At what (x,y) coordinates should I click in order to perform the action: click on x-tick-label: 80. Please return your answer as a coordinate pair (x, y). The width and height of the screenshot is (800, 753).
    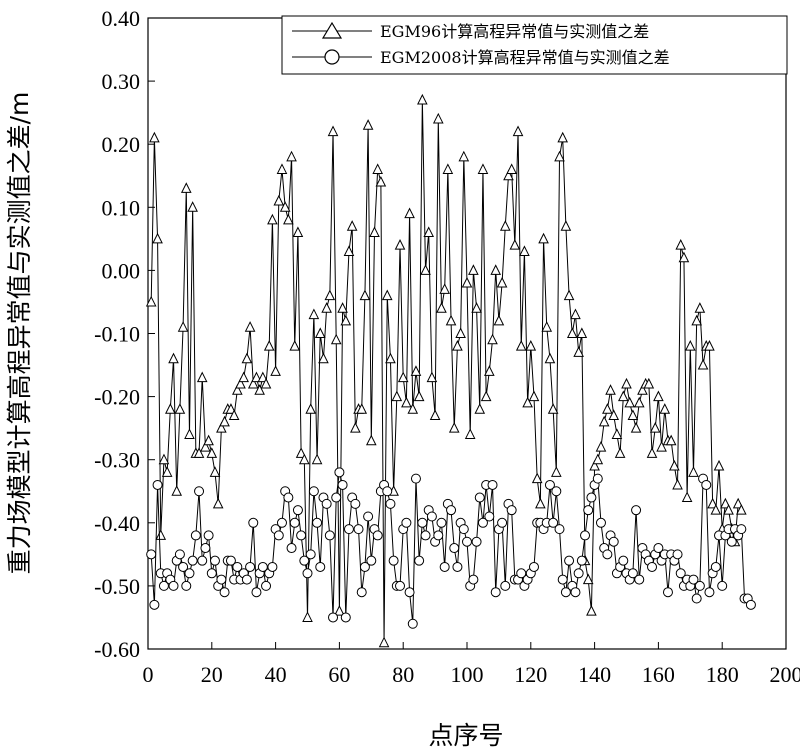
    Looking at the image, I should click on (403, 674).